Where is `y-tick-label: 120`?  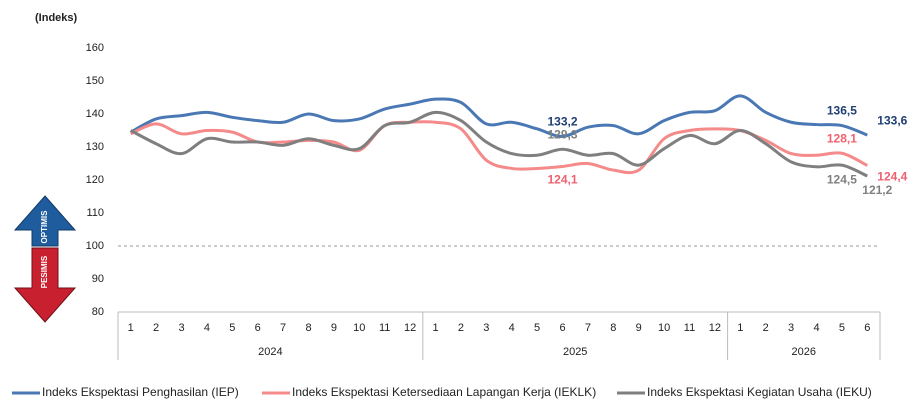
y-tick-label: 120 is located at coordinates (95, 180).